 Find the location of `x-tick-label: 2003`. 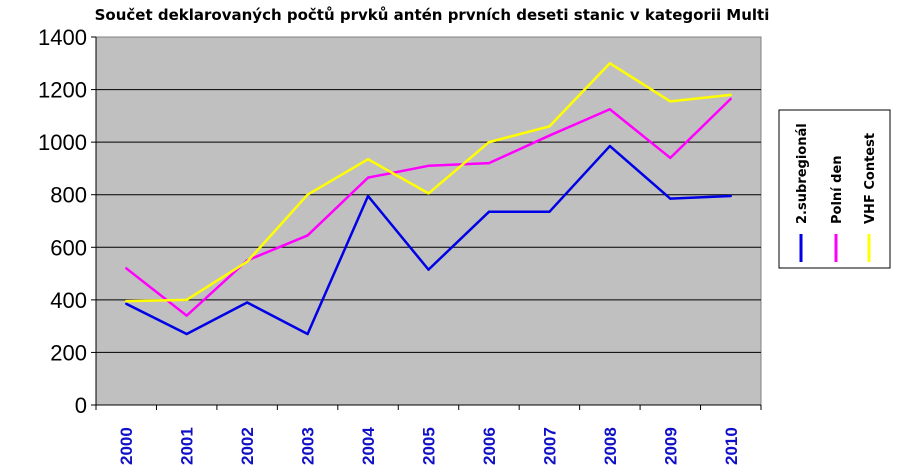

x-tick-label: 2003 is located at coordinates (308, 446).